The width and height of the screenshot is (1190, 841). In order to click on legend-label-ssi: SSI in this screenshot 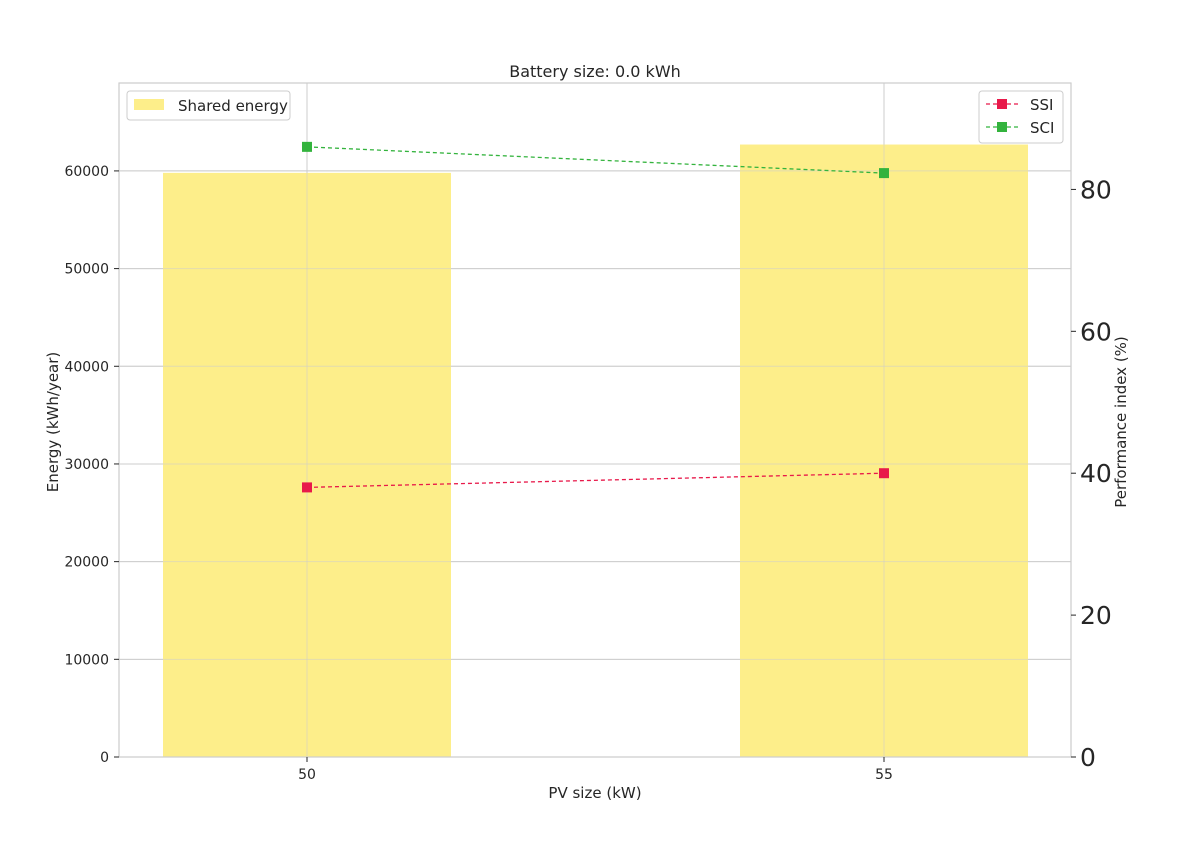, I will do `click(1041, 105)`.